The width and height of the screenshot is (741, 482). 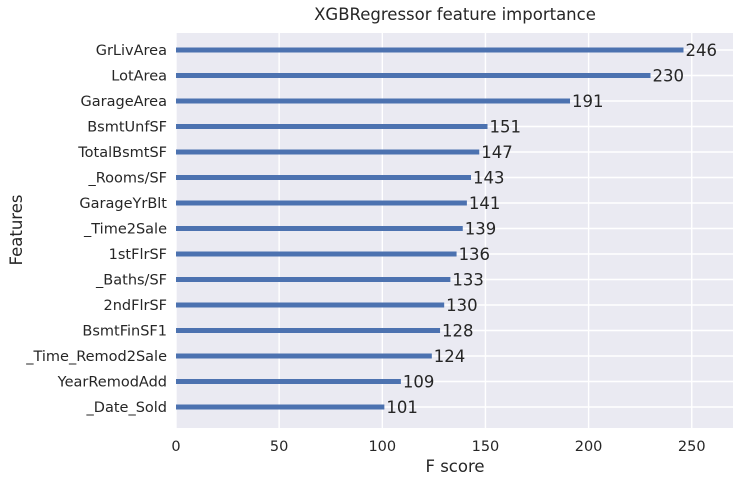 I want to click on x-tick-label: 150, so click(x=486, y=447).